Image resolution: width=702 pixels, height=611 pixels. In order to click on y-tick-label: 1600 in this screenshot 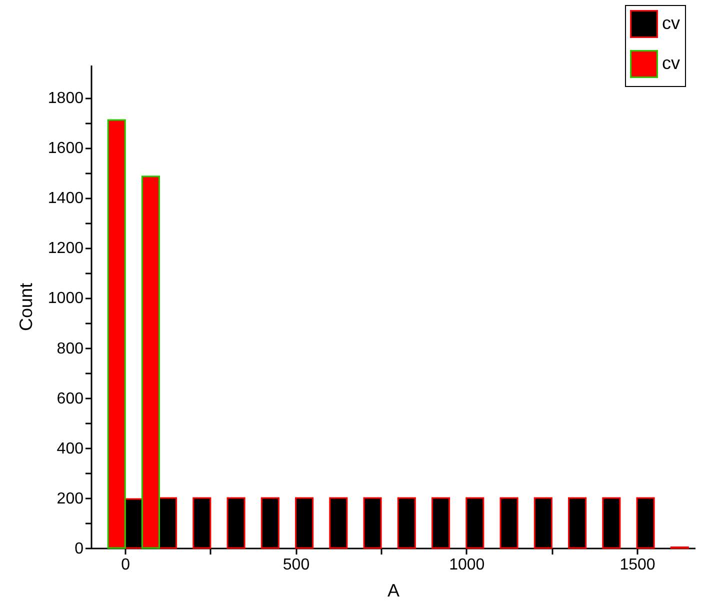, I will do `click(66, 149)`.